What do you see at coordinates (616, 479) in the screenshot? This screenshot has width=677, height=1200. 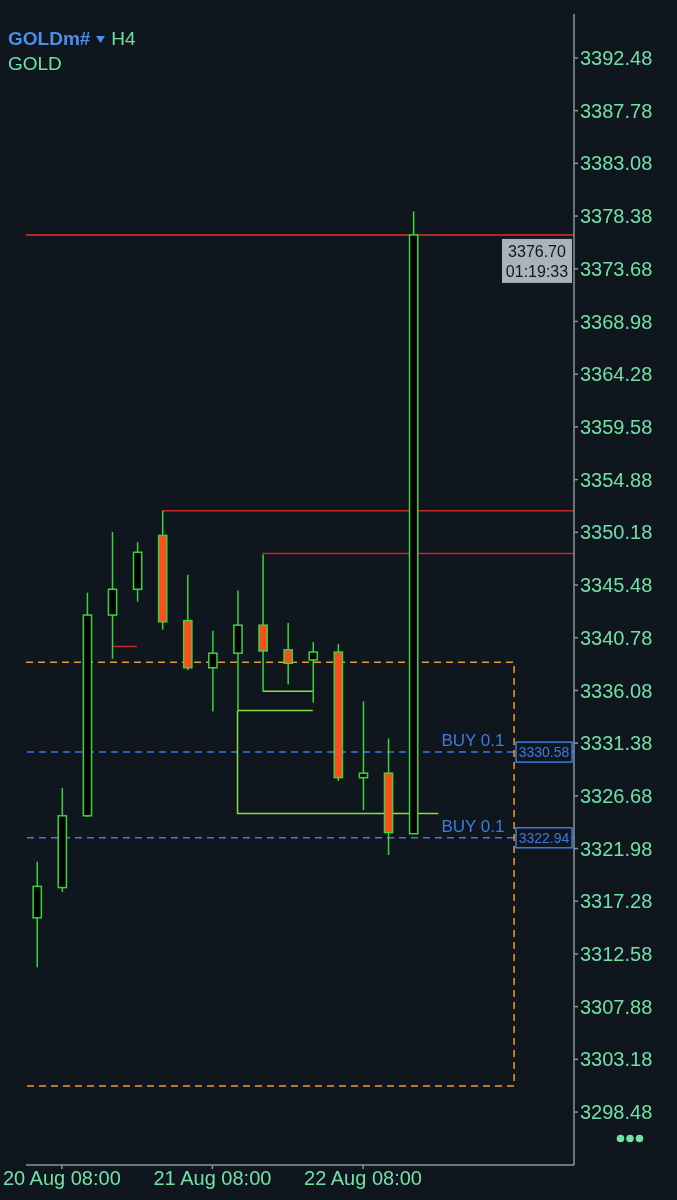 I see `y-tick-label: 3354.88` at bounding box center [616, 479].